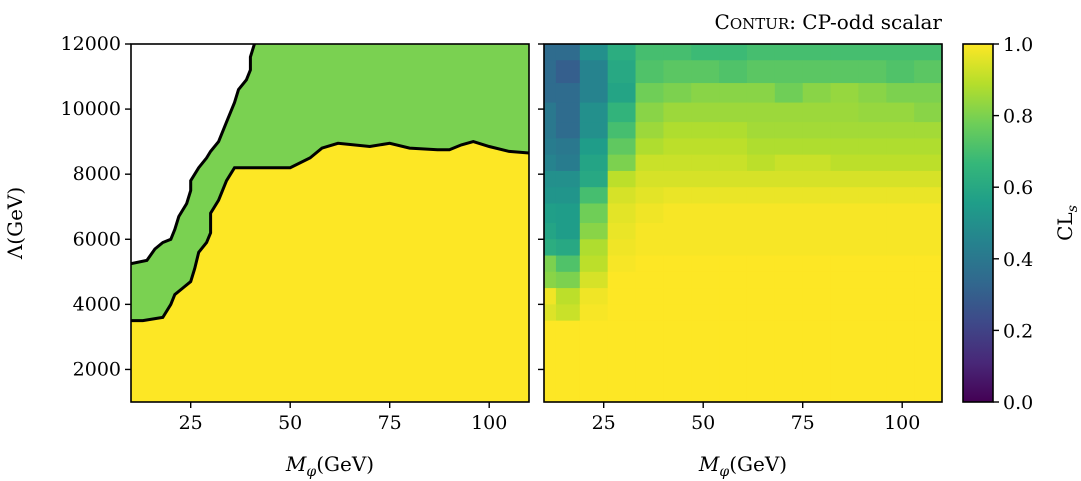  Describe the element at coordinates (1018, 403) in the screenshot. I see `colorbar-tick-label-0: 0.0` at that location.